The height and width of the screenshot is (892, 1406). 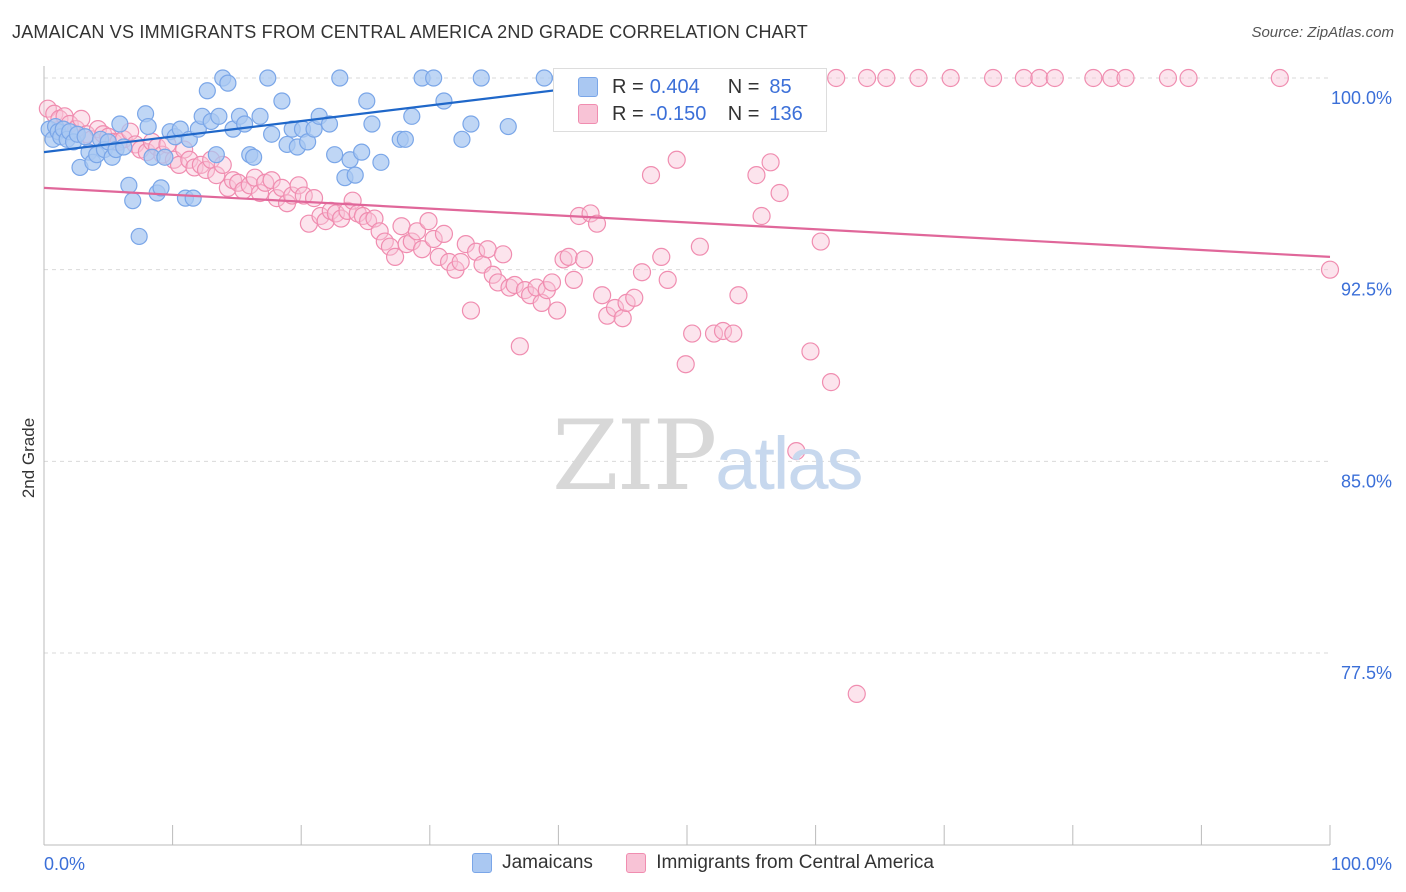 I want to click on y-tick-label: 85.0%, so click(x=1366, y=481).